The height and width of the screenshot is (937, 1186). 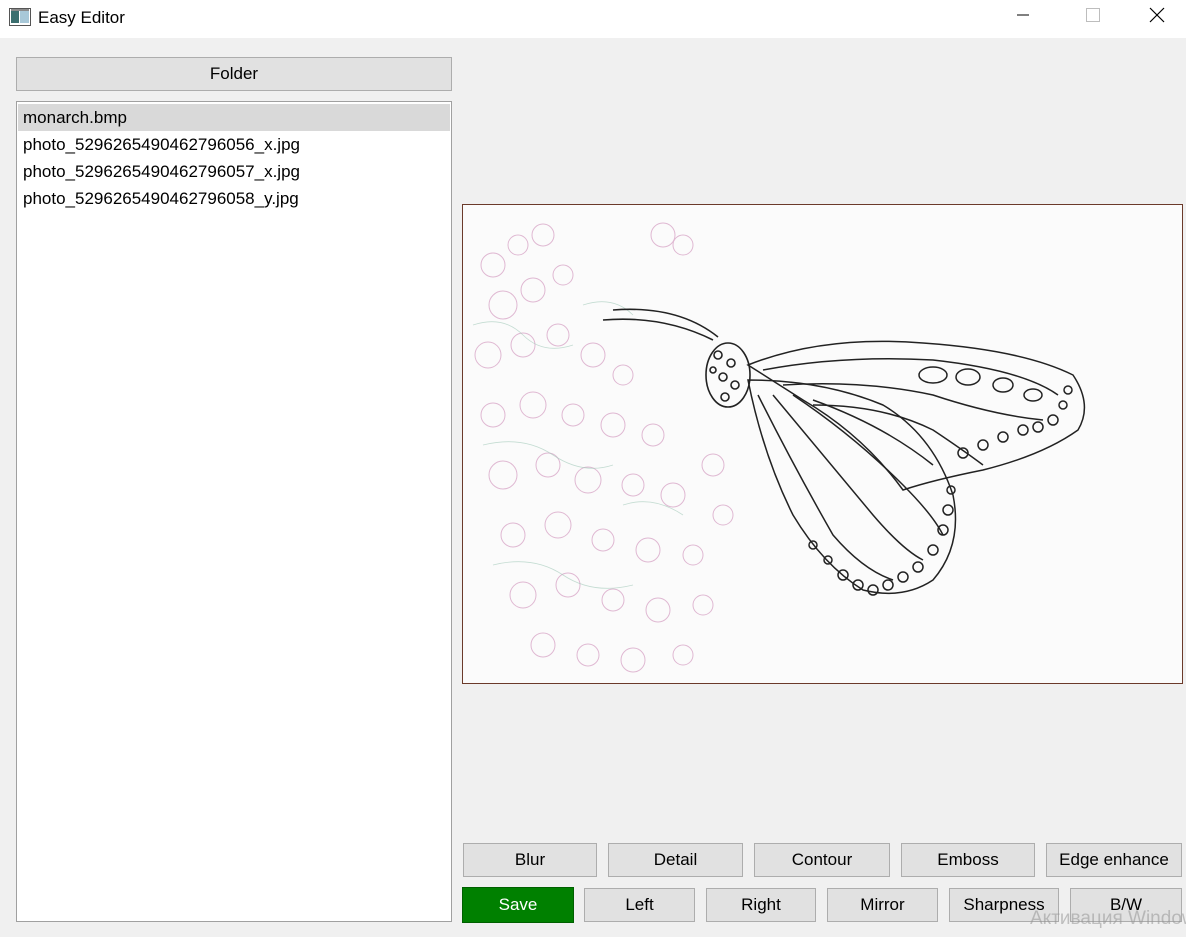 What do you see at coordinates (1126, 905) in the screenshot?
I see `bw-button: B/W` at bounding box center [1126, 905].